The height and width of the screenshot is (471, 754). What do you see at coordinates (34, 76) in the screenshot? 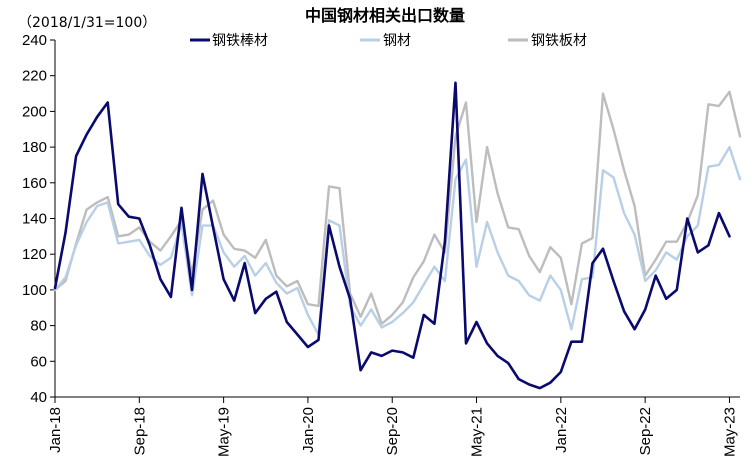
I see `y-tick-label: 220` at bounding box center [34, 76].